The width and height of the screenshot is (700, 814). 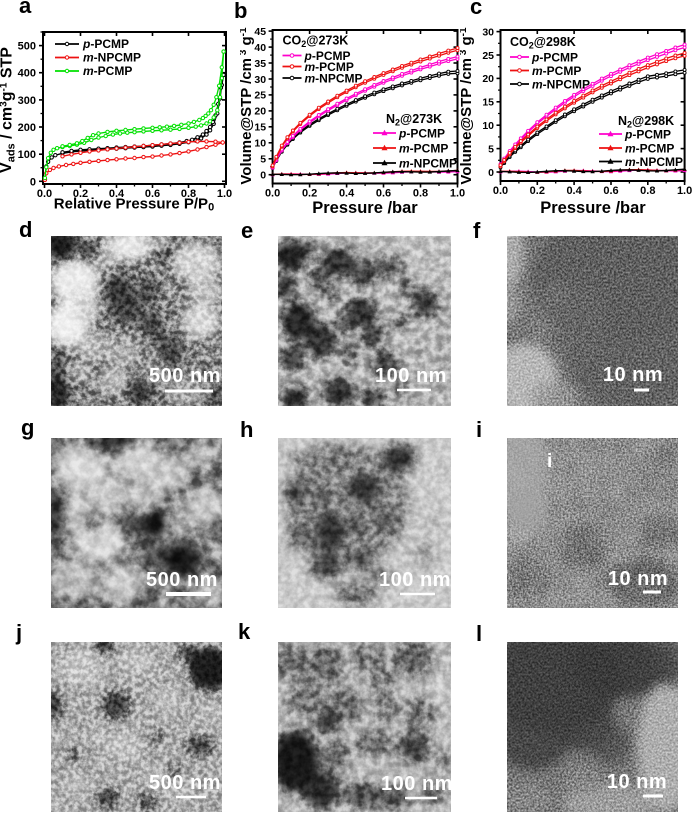 I want to click on svg-text: CO2@298K, so click(x=543, y=43).